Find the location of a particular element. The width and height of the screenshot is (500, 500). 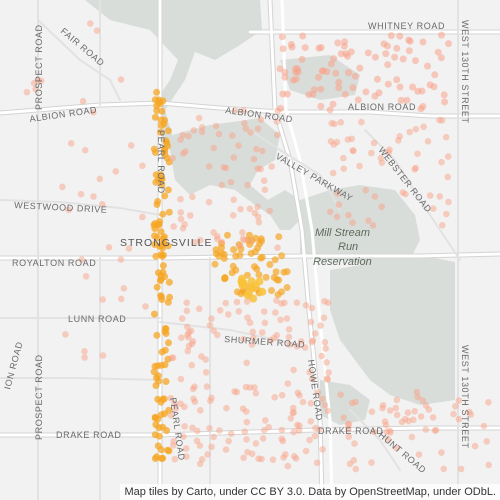

label-prospect-road-south: PROSPECT ROAD is located at coordinates (39, 397).